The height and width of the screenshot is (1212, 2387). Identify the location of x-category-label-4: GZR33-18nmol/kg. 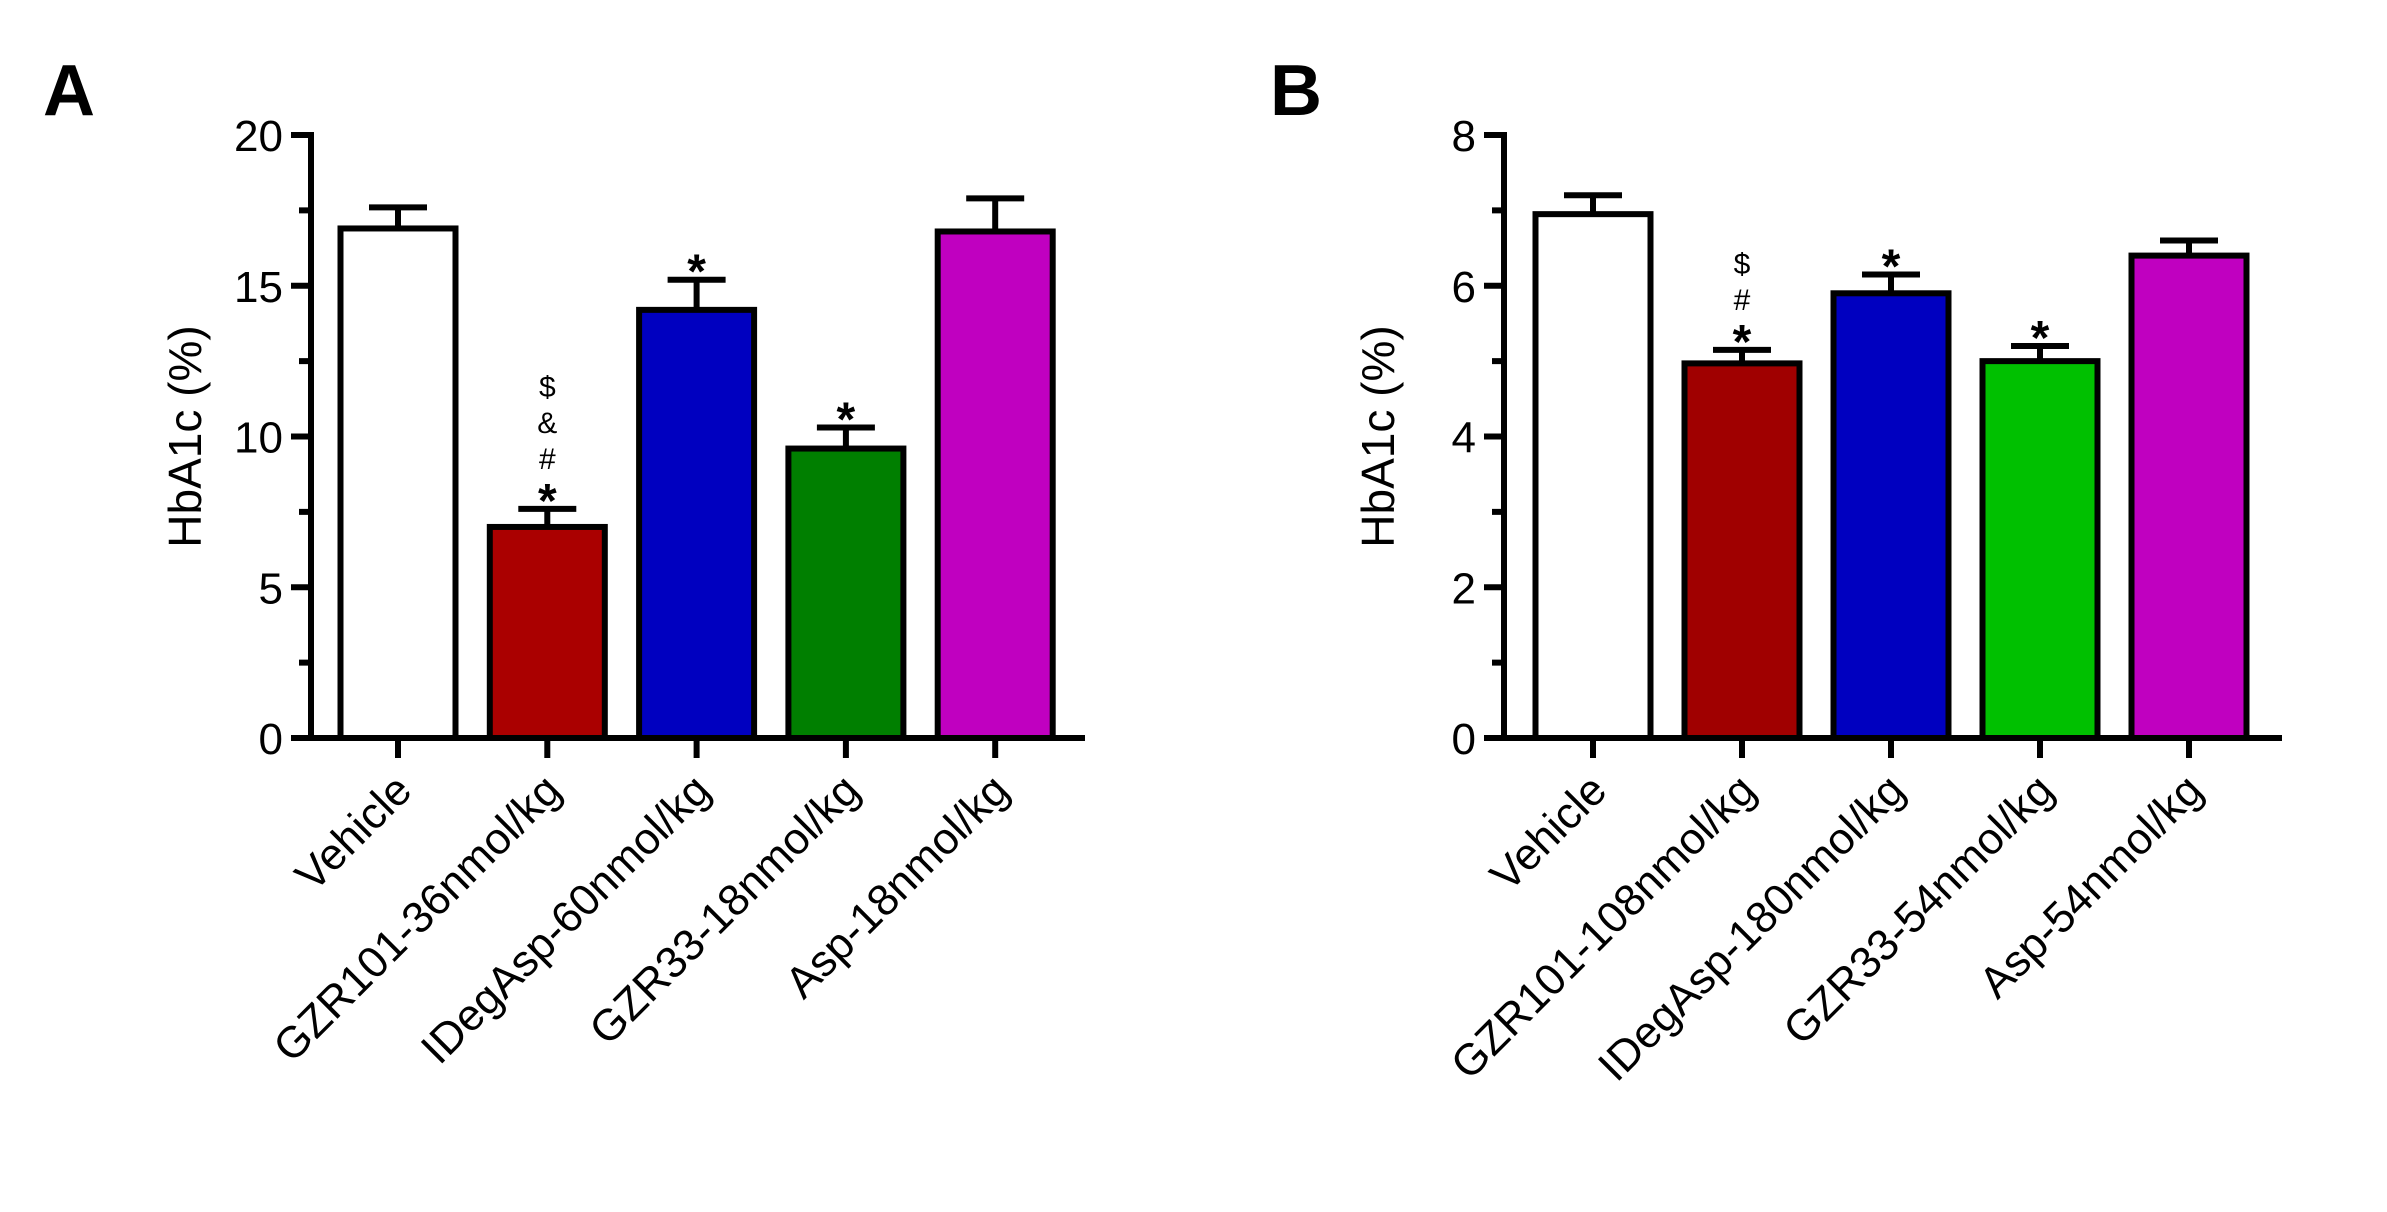
(724, 909).